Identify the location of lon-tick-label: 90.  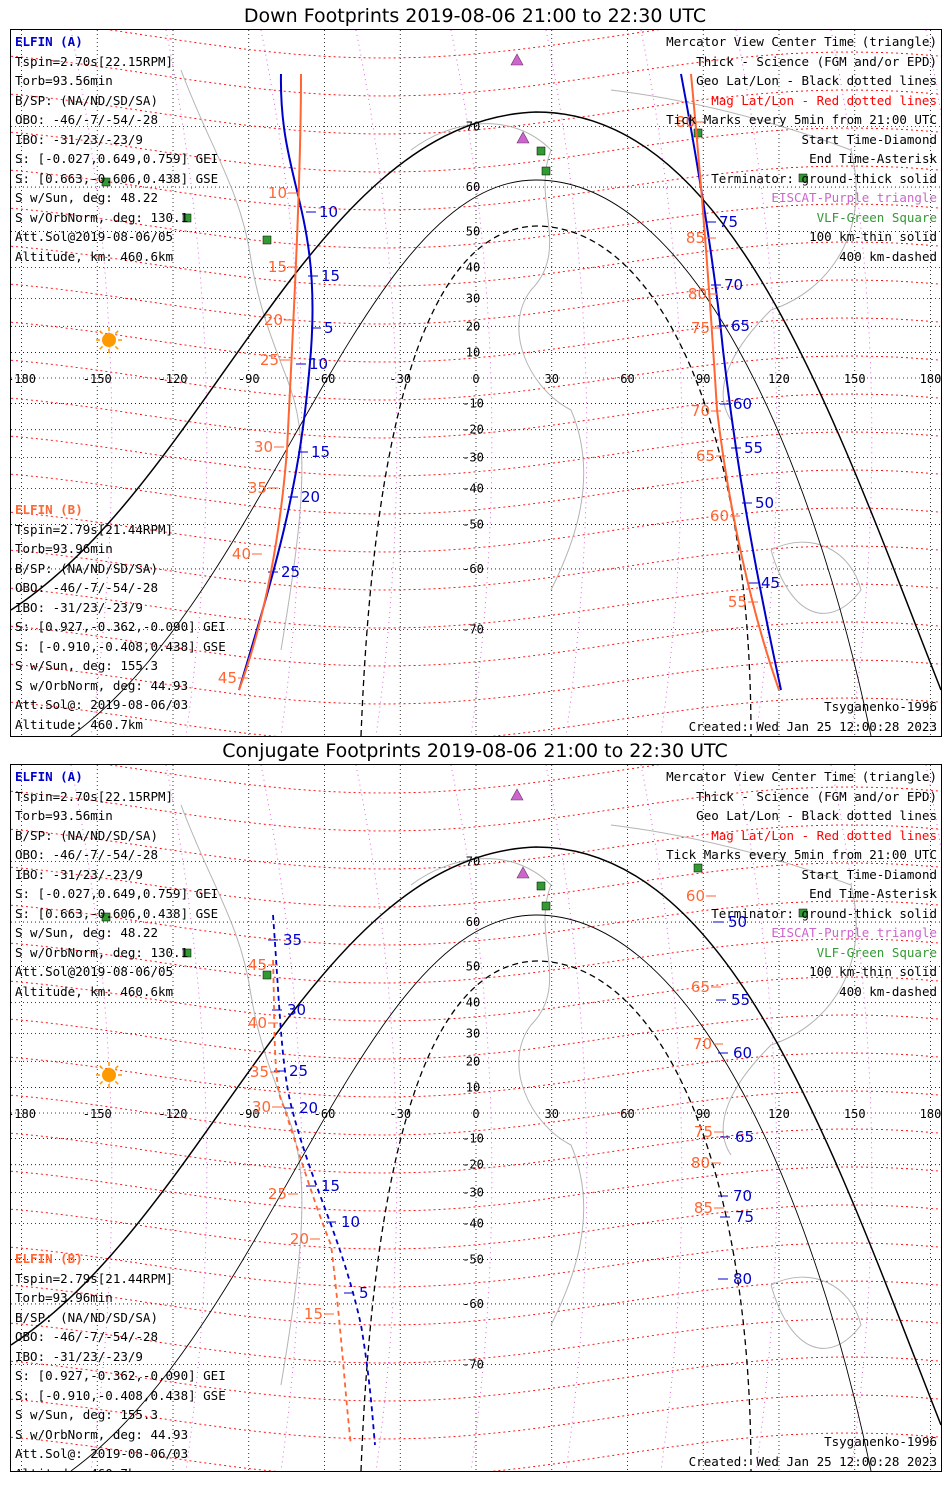
(703, 379).